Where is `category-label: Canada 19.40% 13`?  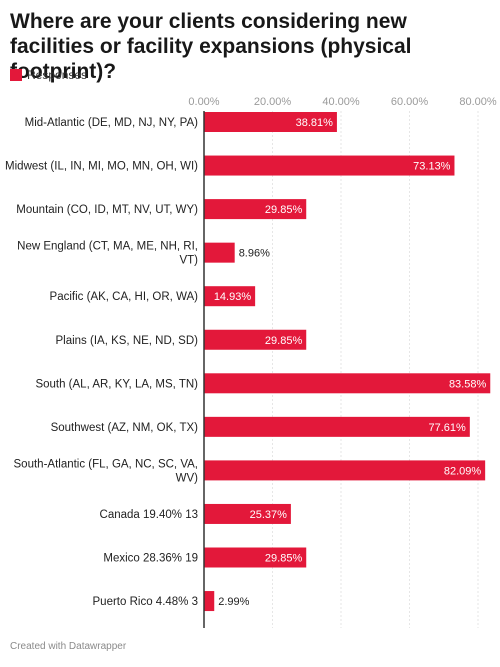
category-label: Canada 19.40% 13 is located at coordinates (149, 515).